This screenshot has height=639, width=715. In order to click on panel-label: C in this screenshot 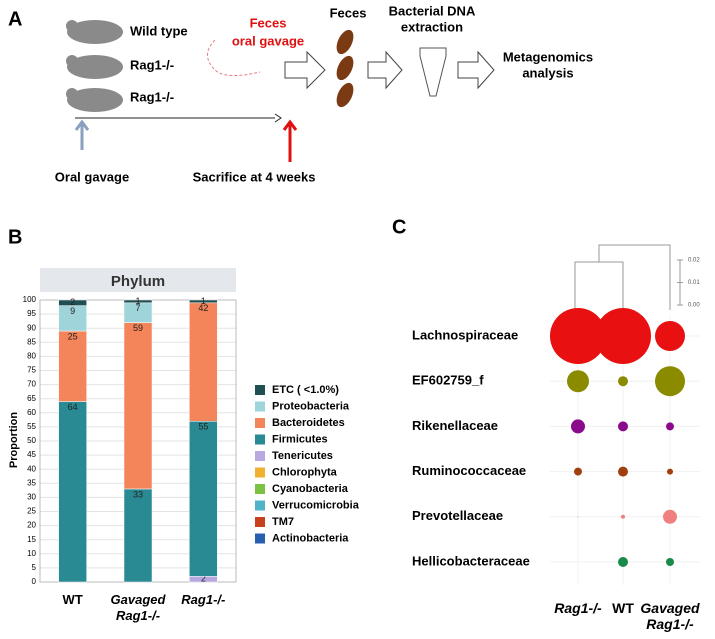, I will do `click(399, 227)`.